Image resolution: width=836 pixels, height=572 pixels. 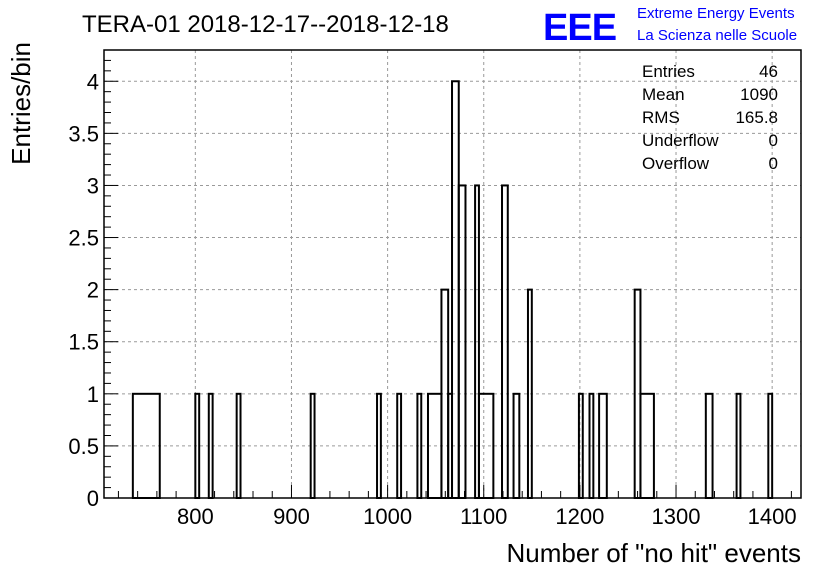 What do you see at coordinates (93, 290) in the screenshot?
I see `y-tick-label: 2` at bounding box center [93, 290].